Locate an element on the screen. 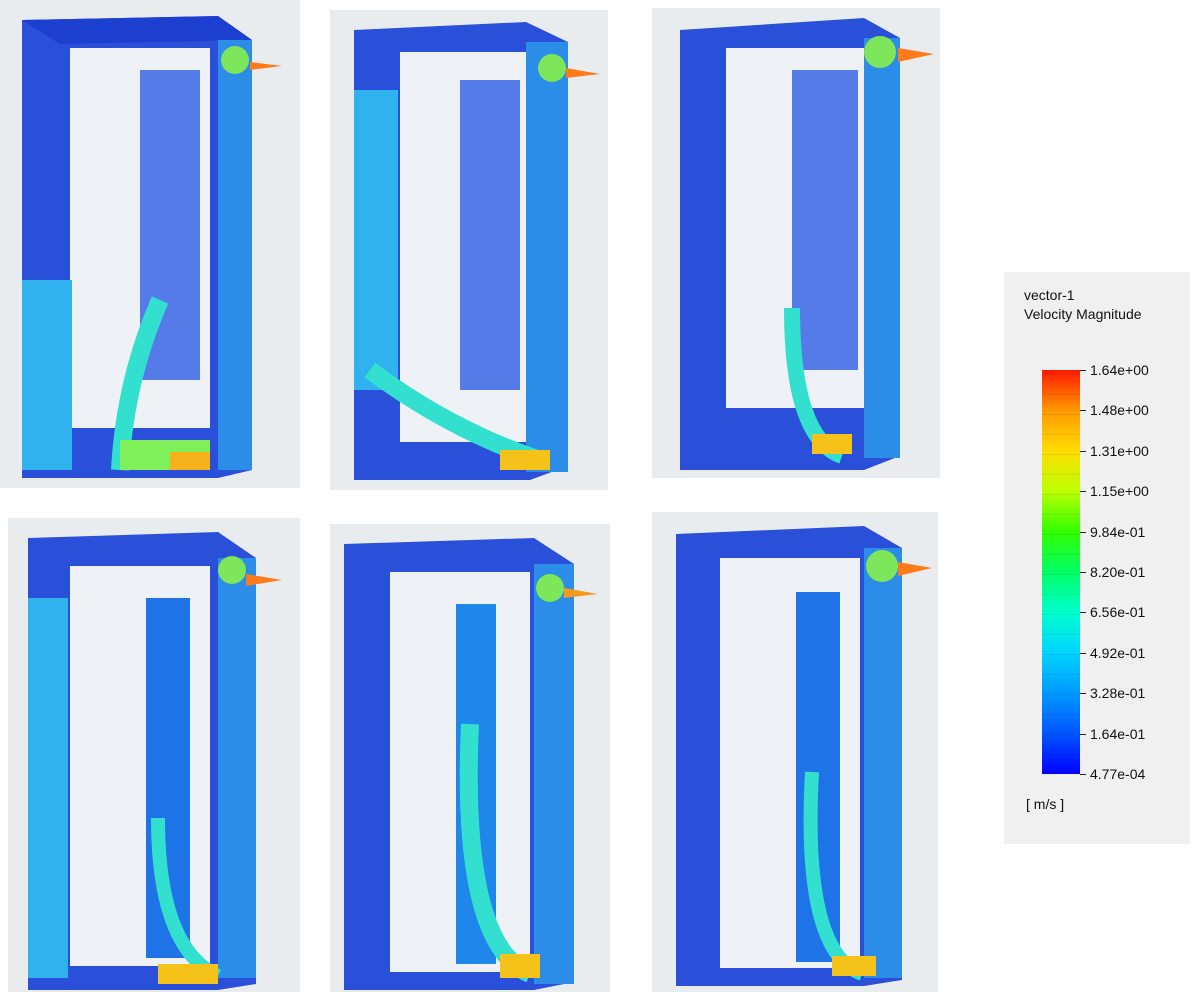 This screenshot has height=992, width=1192. legend-label: 1.31e+00 is located at coordinates (1119, 451).